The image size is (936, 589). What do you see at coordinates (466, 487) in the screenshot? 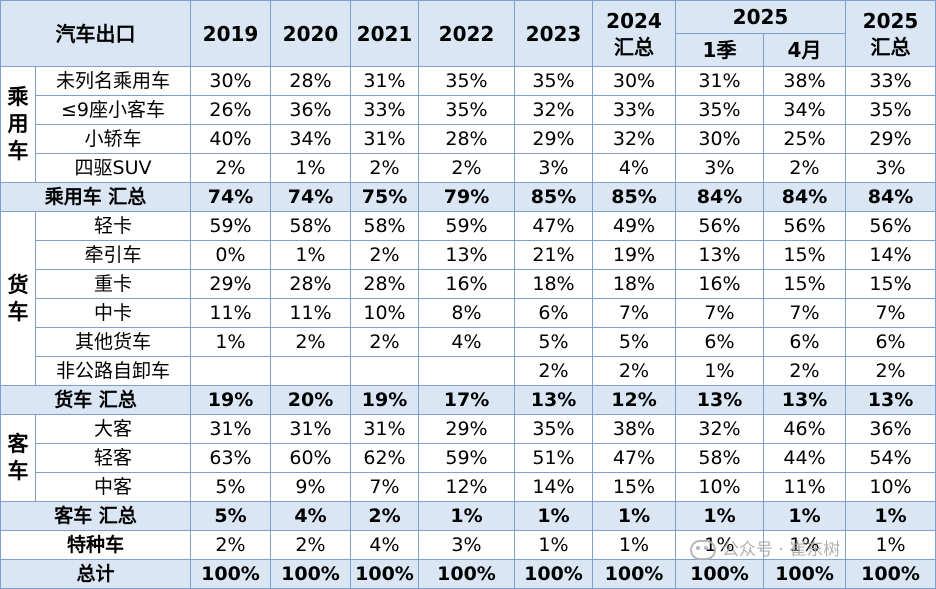
I see `value-cell: 12%` at bounding box center [466, 487].